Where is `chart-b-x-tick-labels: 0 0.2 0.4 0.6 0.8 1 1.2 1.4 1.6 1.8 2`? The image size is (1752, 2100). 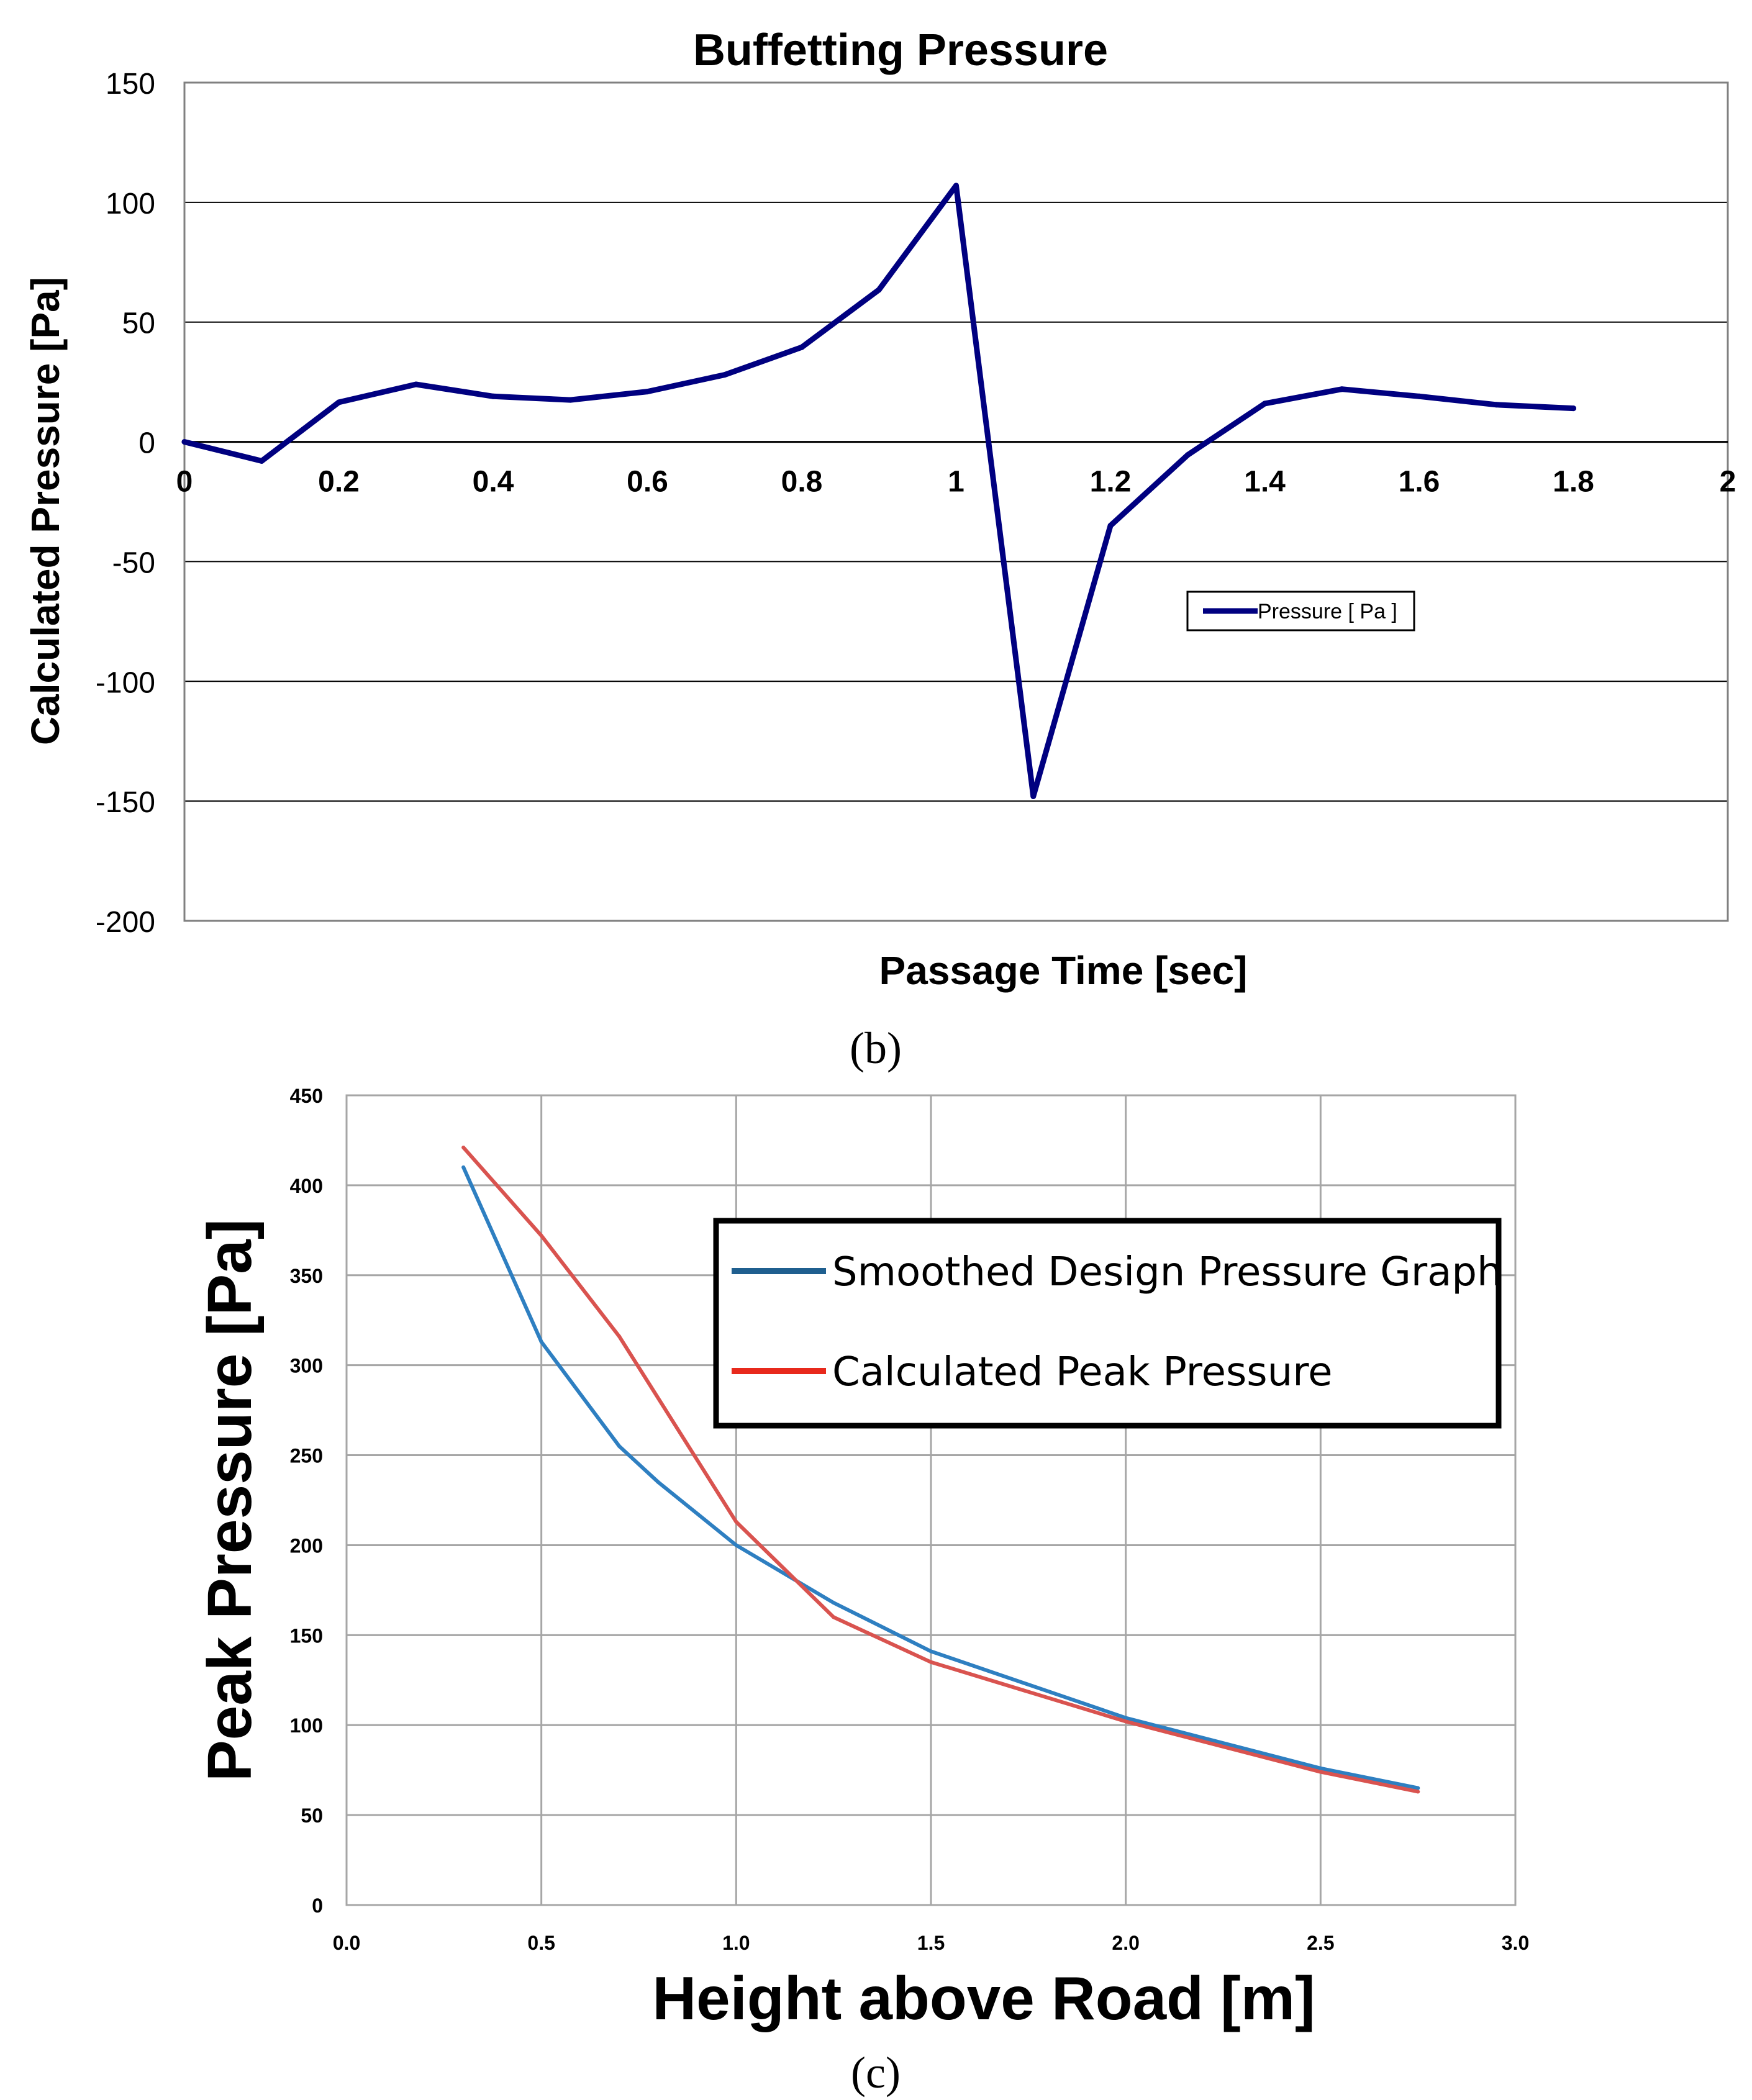
chart-b-x-tick-labels: 0 0.2 0.4 0.6 0.8 1 1.2 1.4 1.6 1.8 2 is located at coordinates (956, 483).